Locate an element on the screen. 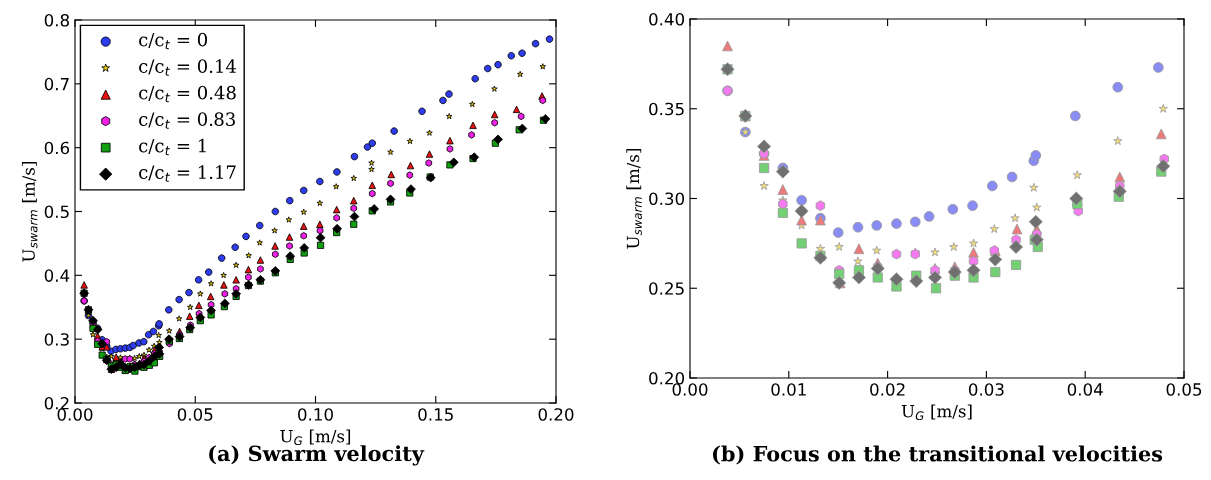 The width and height of the screenshot is (1211, 480). x-tick-label: 0.01 is located at coordinates (788, 389).